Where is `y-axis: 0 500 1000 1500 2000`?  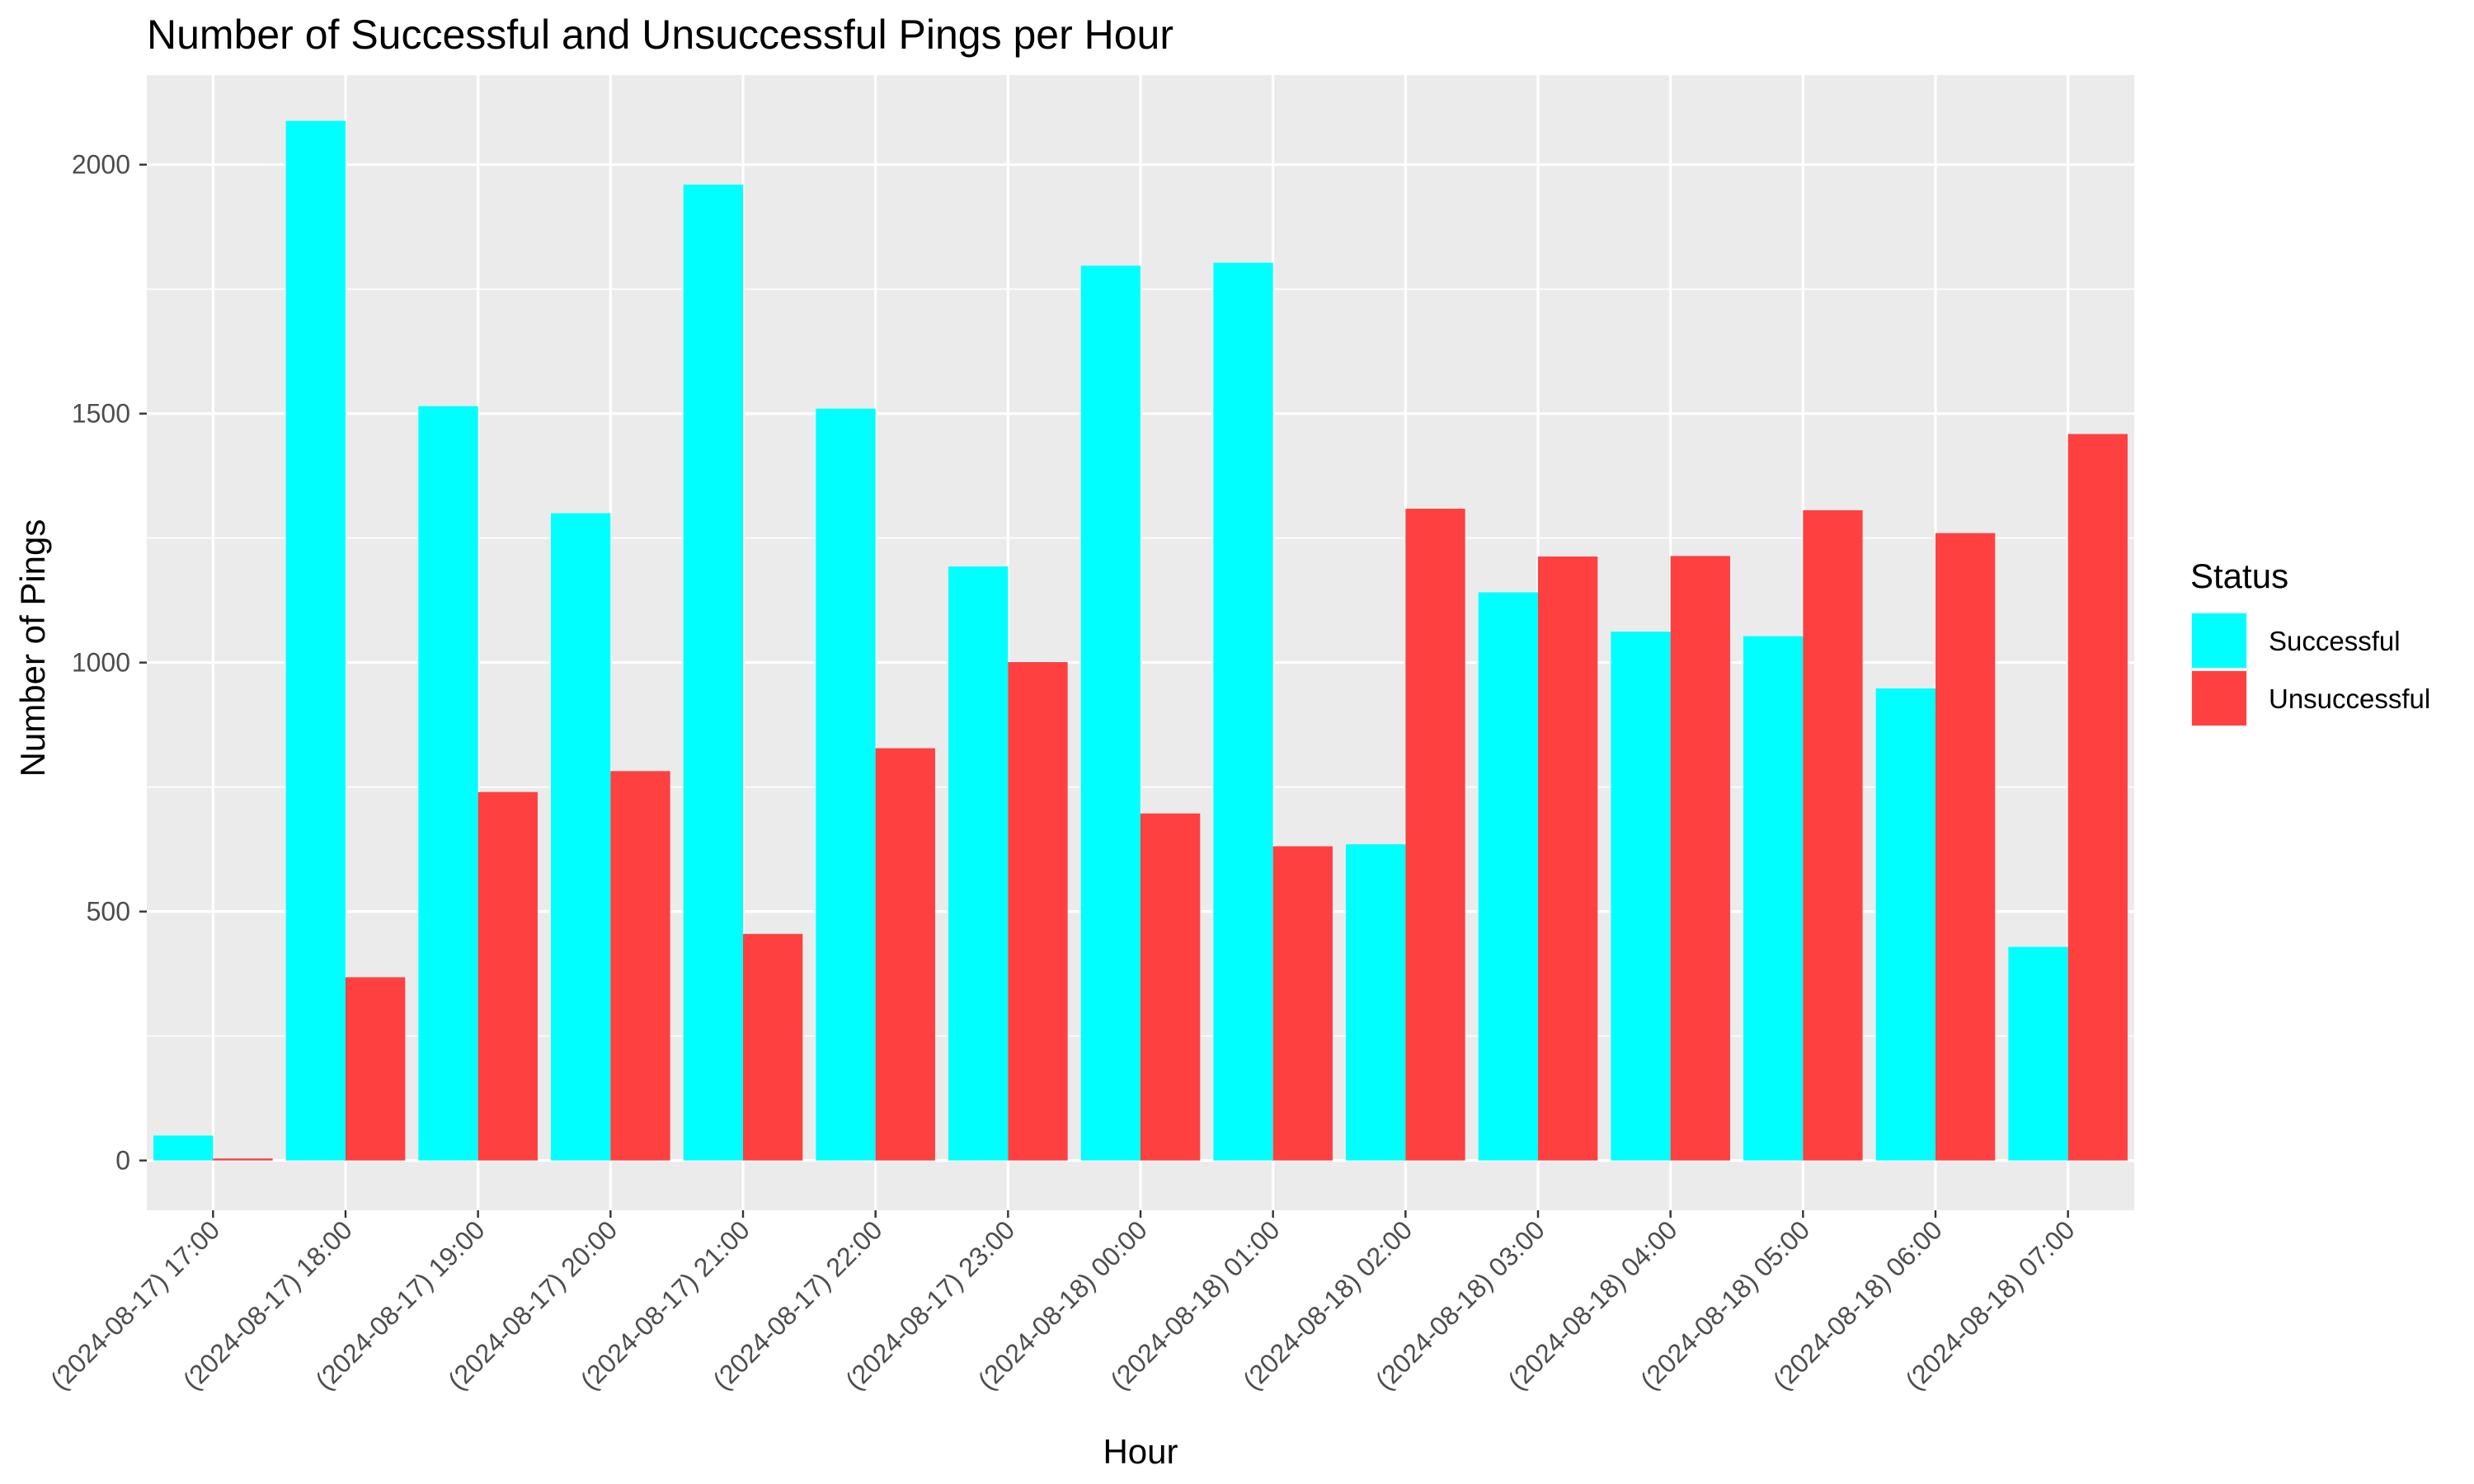 y-axis: 0 500 1000 1500 2000 is located at coordinates (109, 663).